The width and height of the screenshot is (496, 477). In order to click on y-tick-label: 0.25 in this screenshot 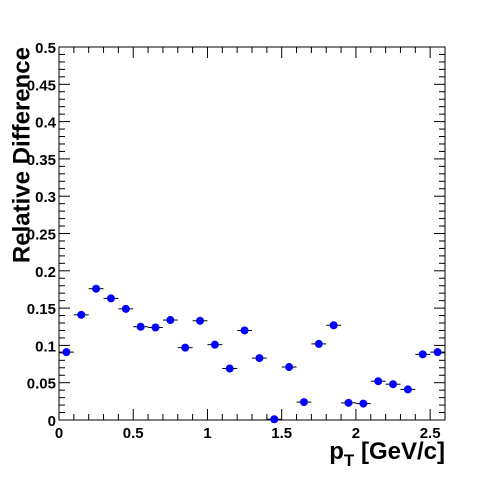, I will do `click(41, 235)`.